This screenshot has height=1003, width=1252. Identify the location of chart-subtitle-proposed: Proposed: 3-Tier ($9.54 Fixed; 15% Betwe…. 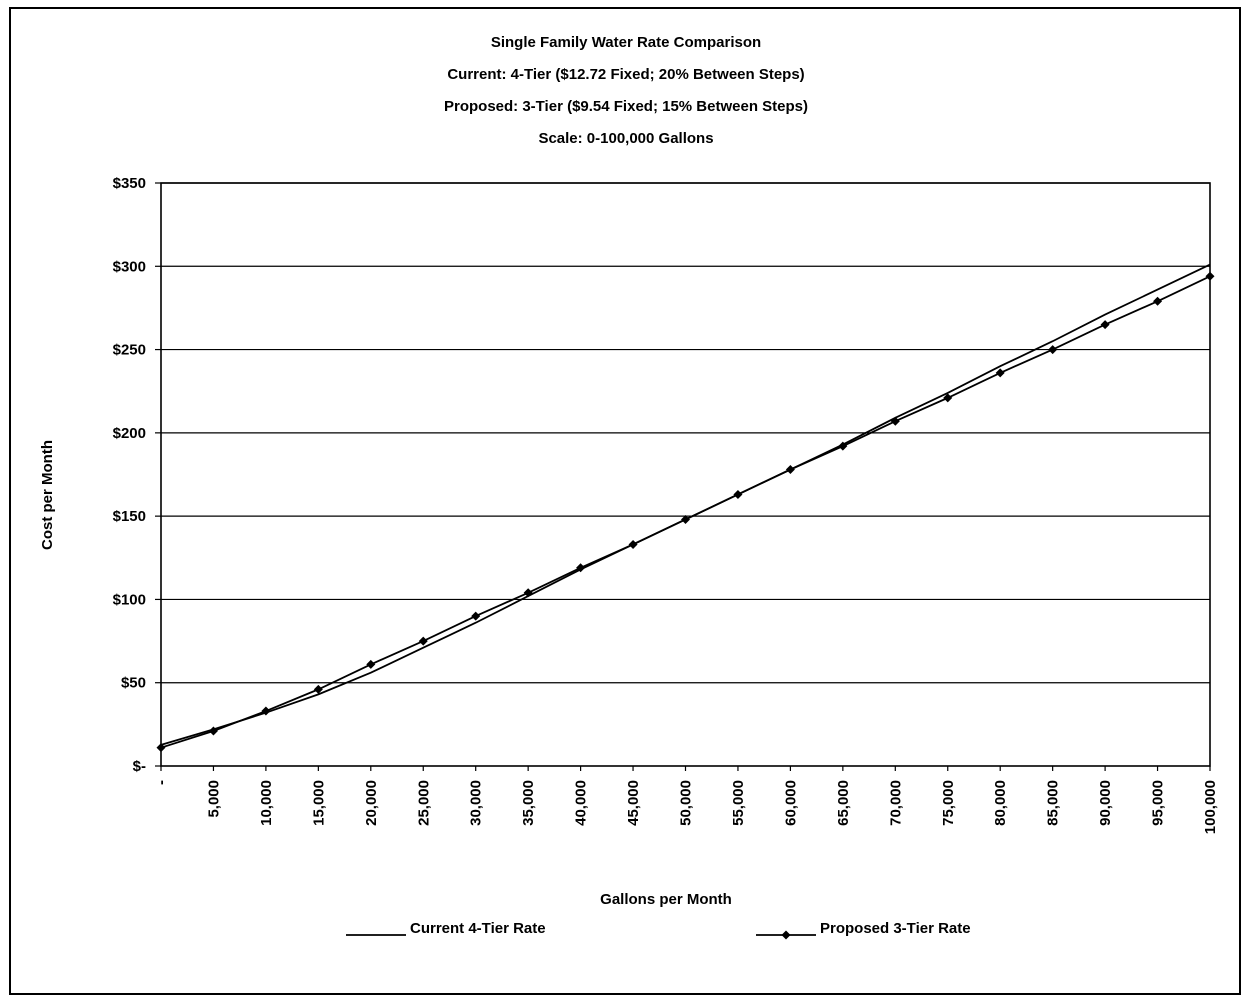
(625, 106).